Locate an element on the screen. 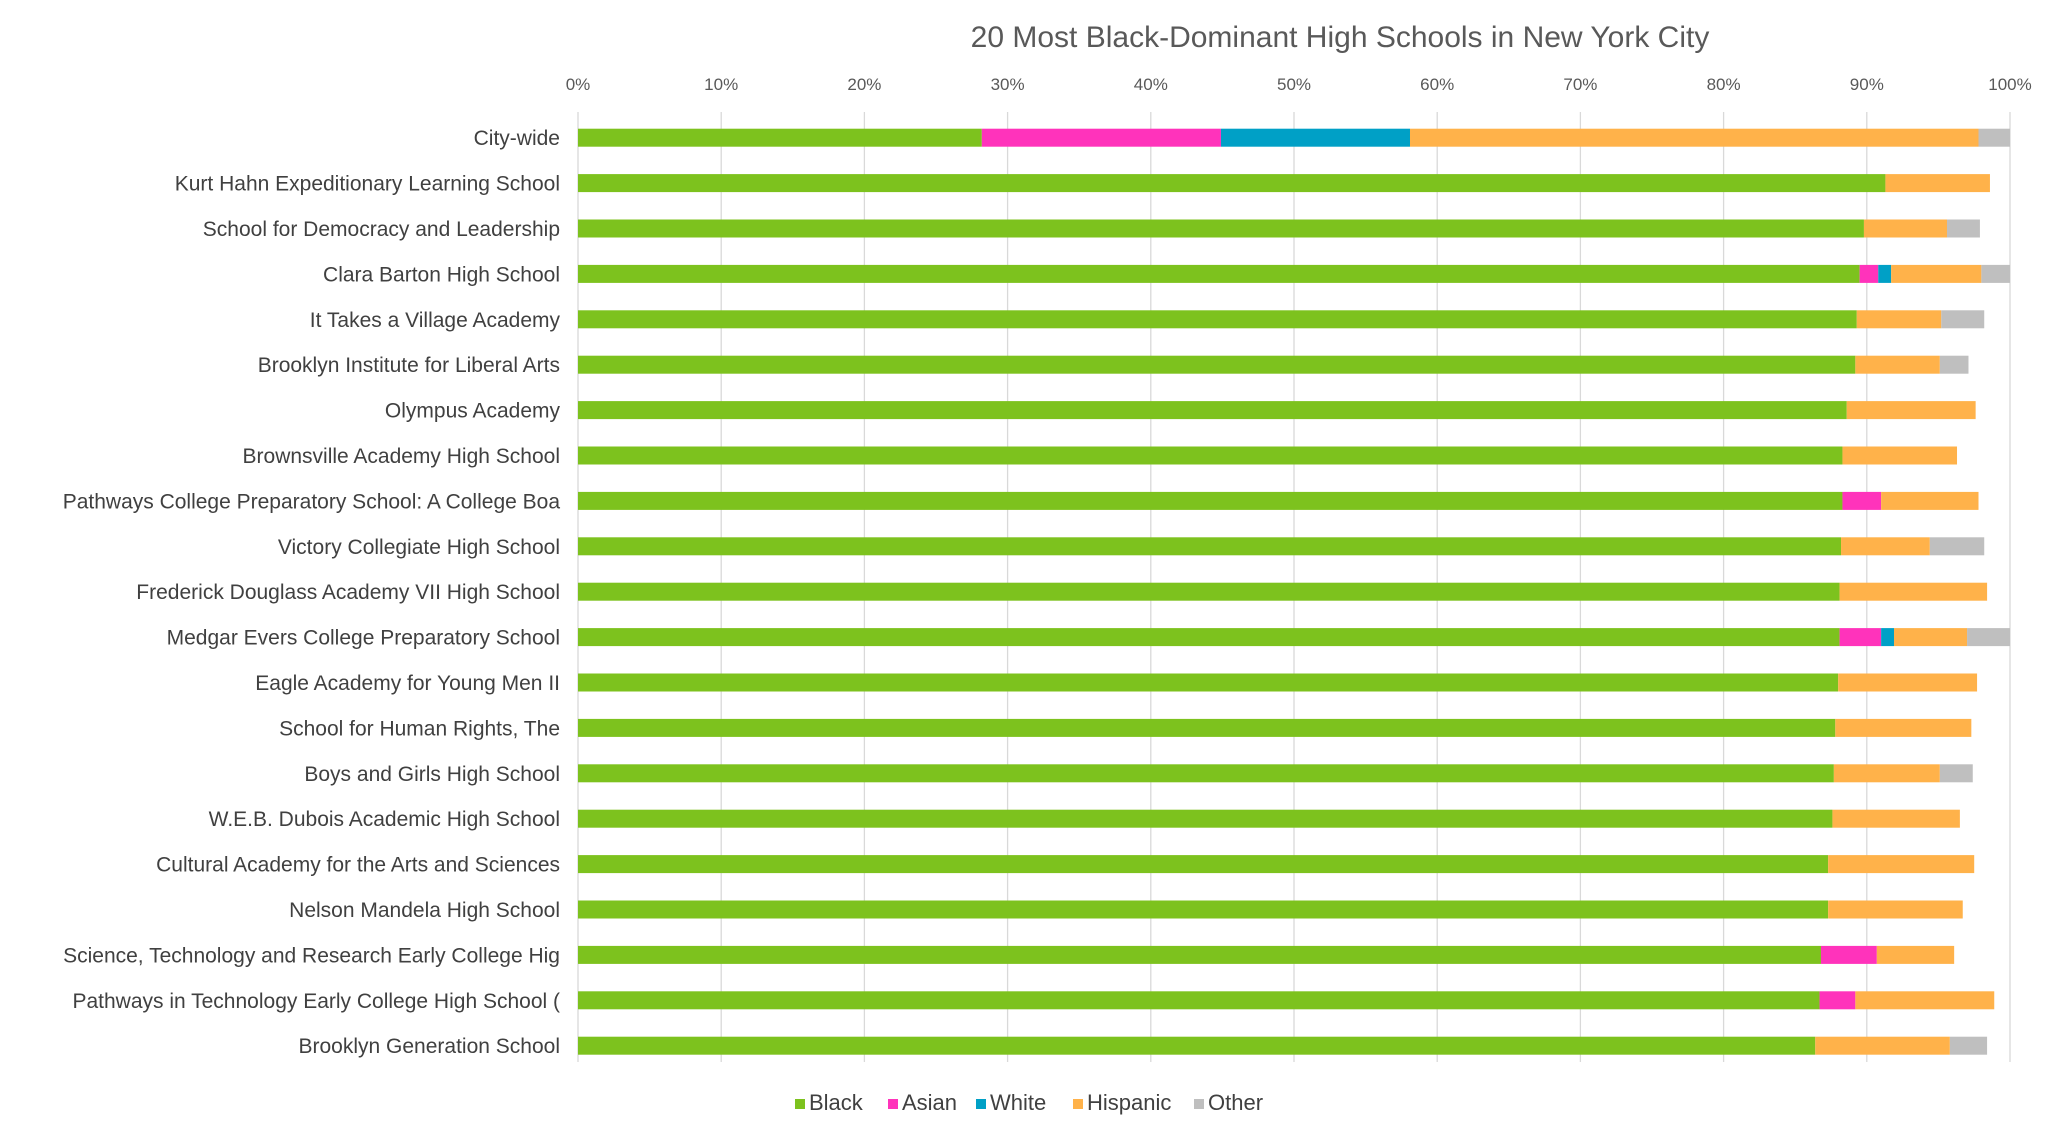 This screenshot has height=1139, width=2048. category-label: School for Democracy and Leadership is located at coordinates (381, 229).